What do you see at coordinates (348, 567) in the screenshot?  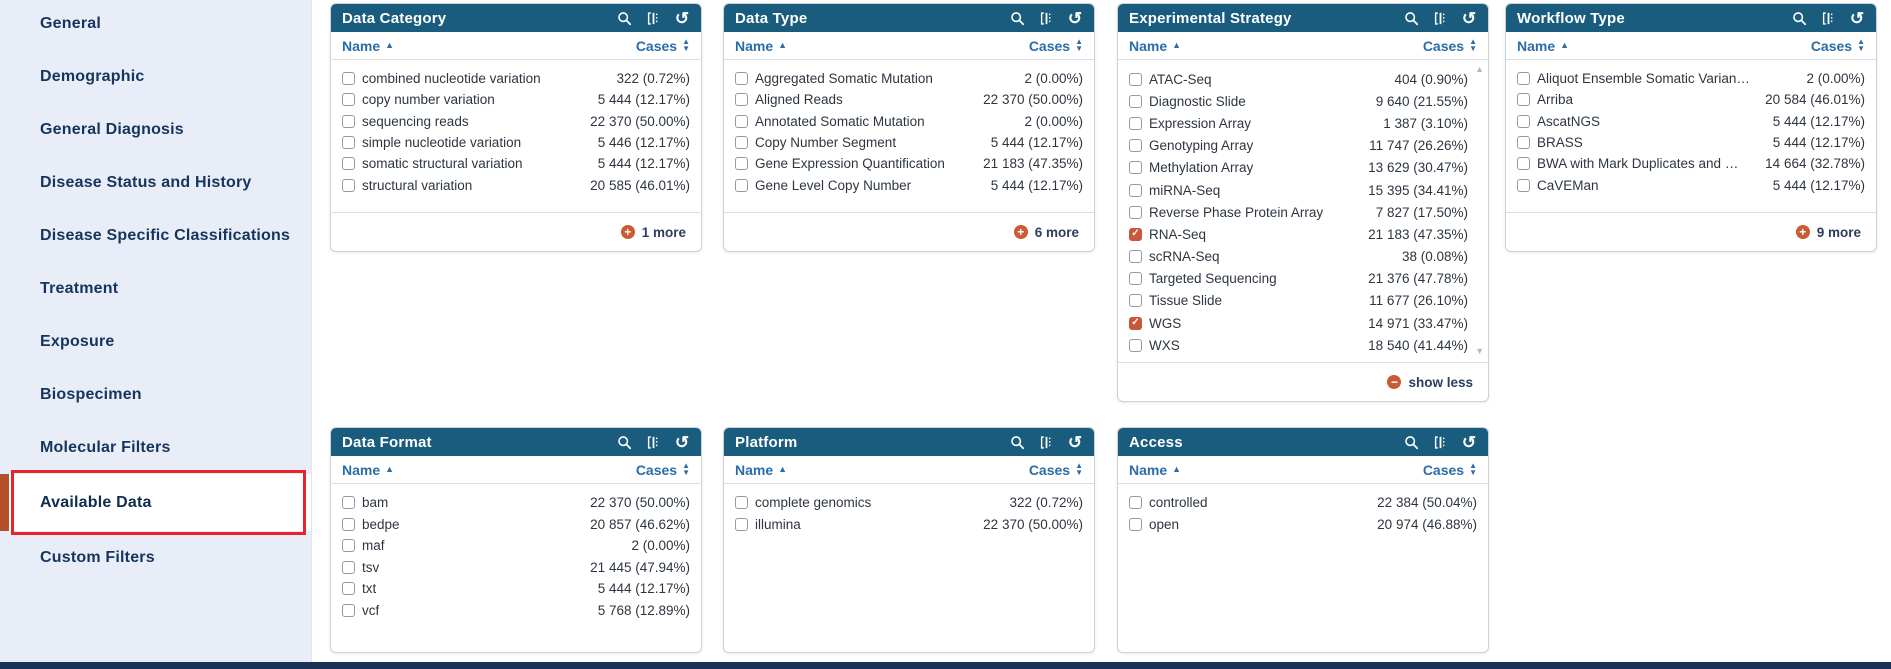 I see `checkbox-tsv` at bounding box center [348, 567].